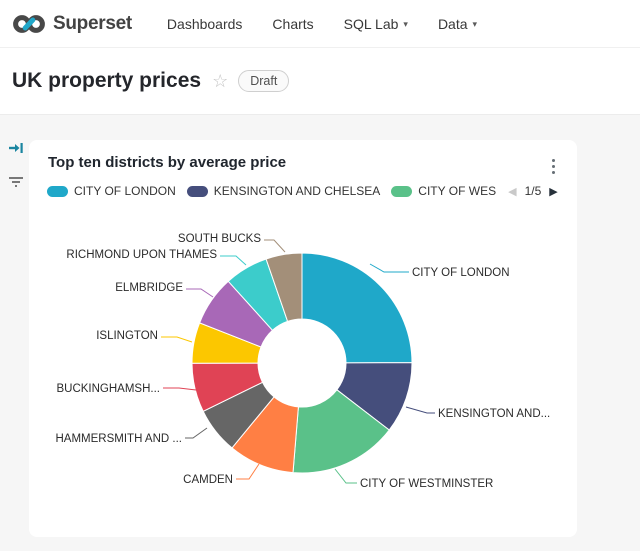 The width and height of the screenshot is (640, 551). I want to click on nav-menu: Dashboards Charts SQL Lab ▾ Data ▾, so click(322, 23).